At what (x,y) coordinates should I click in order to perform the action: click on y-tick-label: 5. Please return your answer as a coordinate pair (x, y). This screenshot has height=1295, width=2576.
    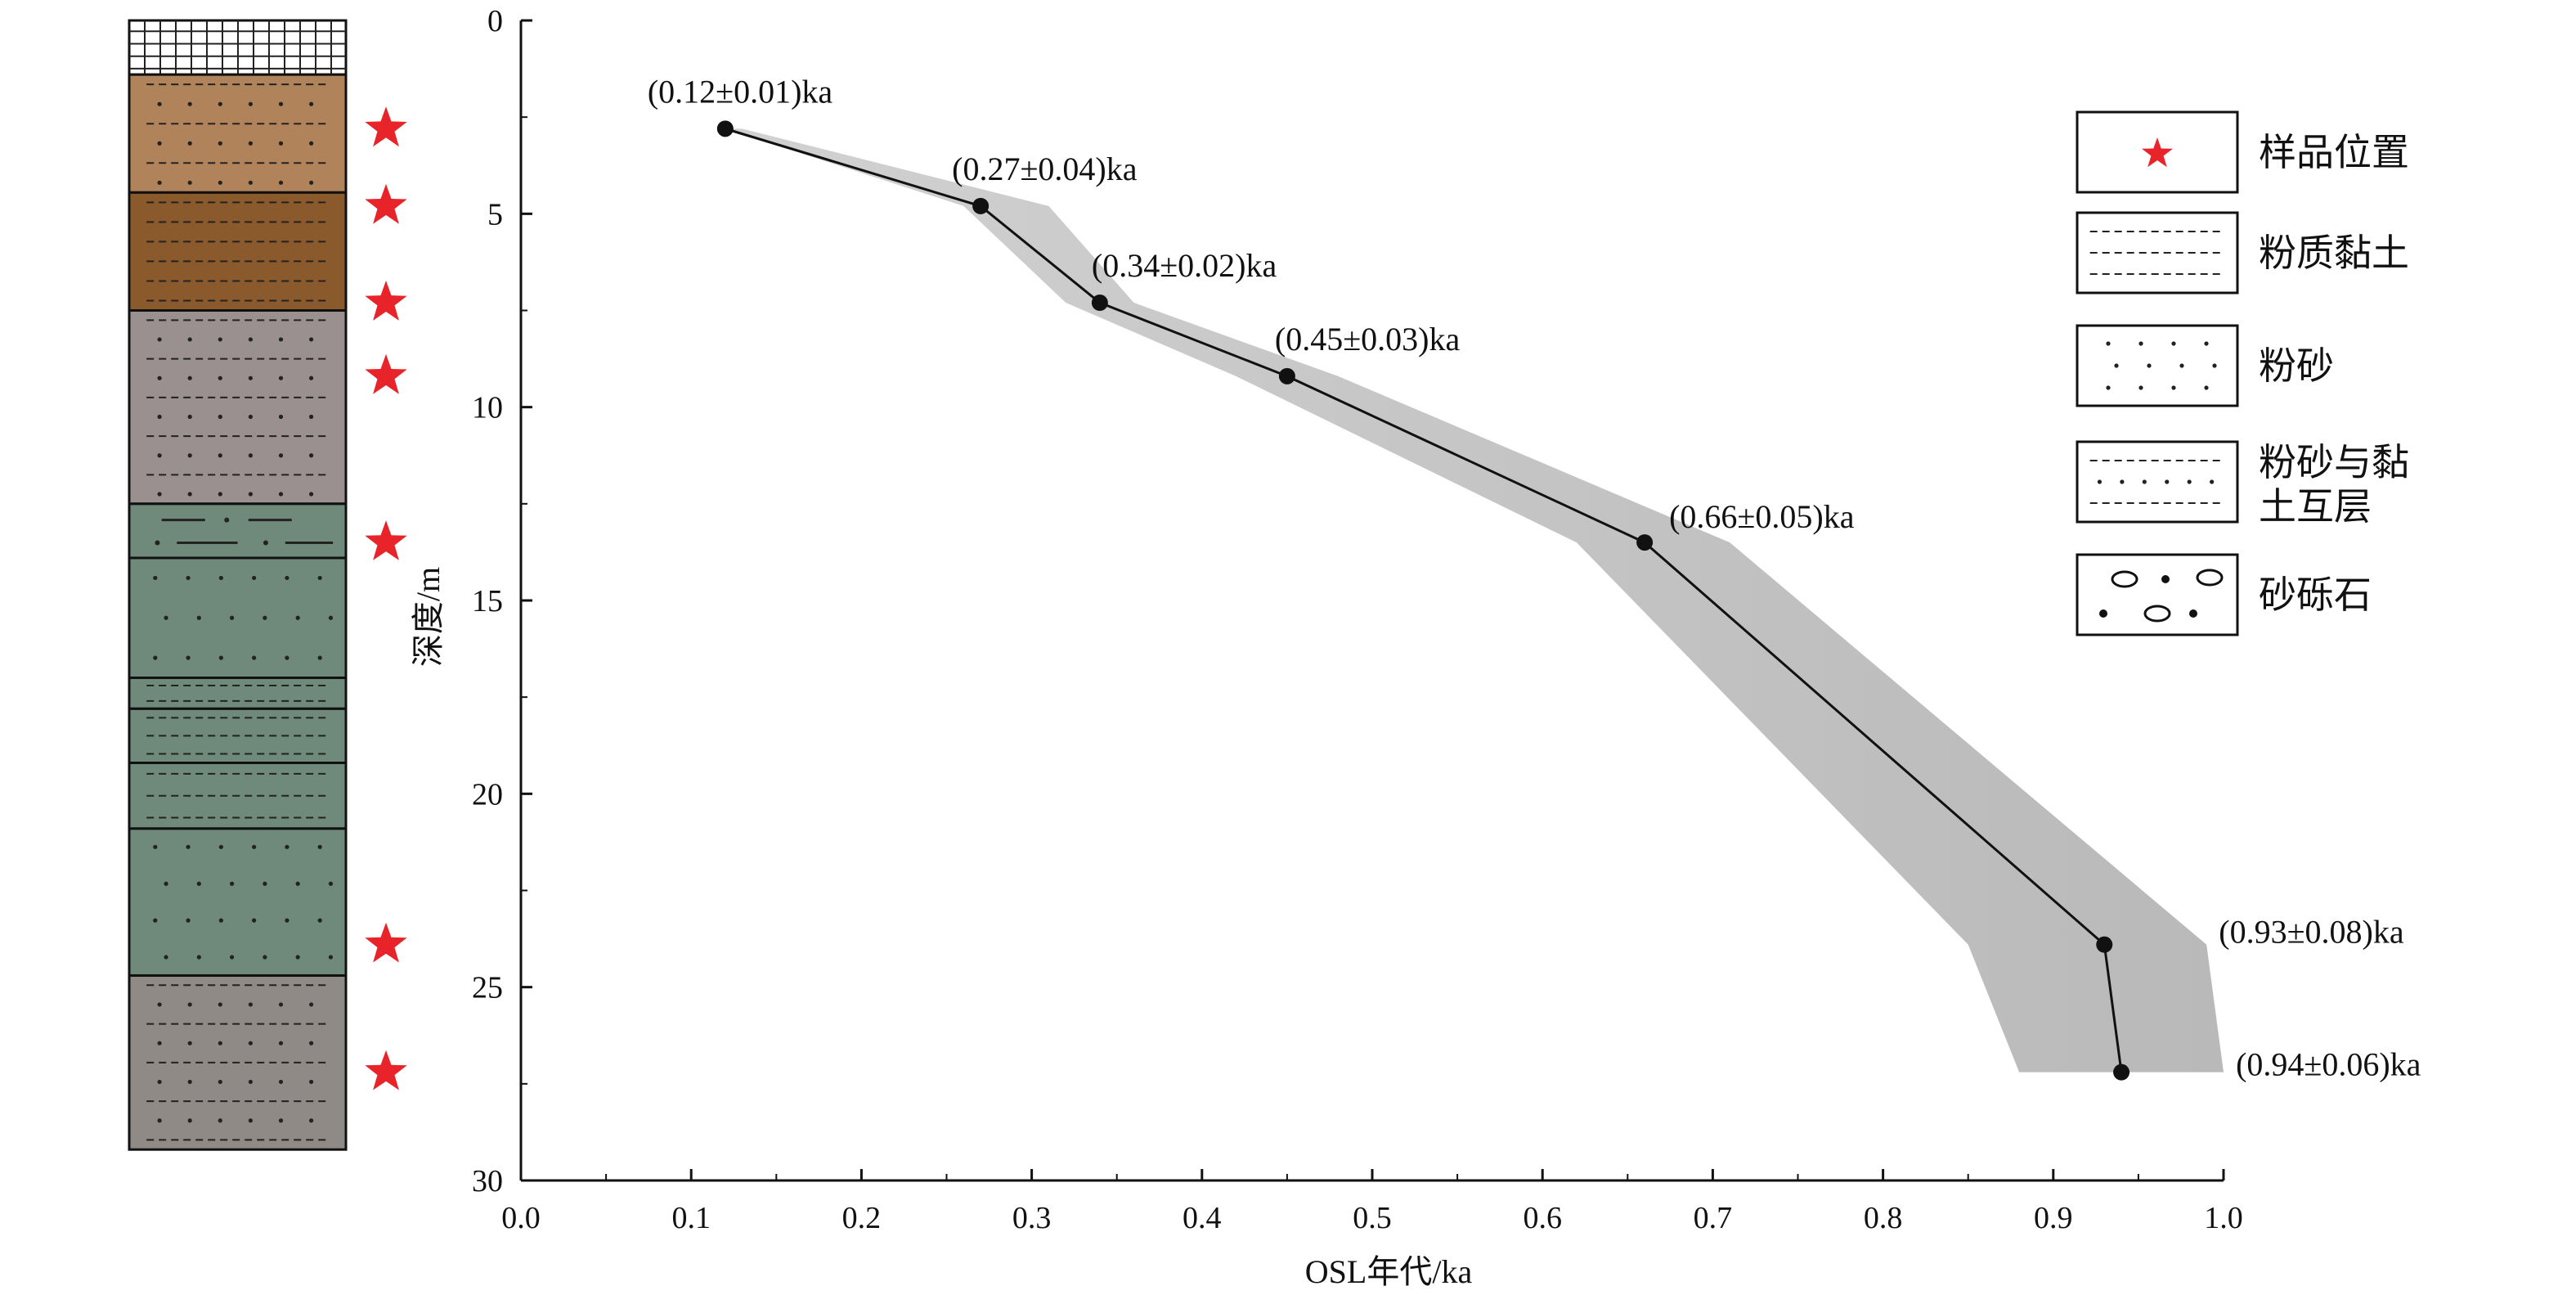
    Looking at the image, I should click on (495, 214).